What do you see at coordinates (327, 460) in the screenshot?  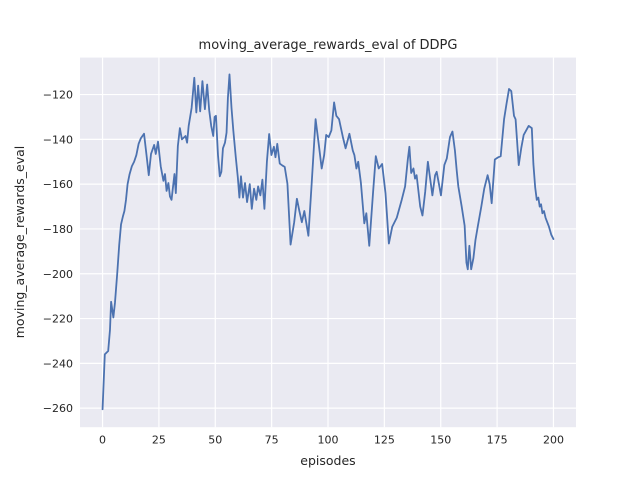 I see `x-axis-label: episodes` at bounding box center [327, 460].